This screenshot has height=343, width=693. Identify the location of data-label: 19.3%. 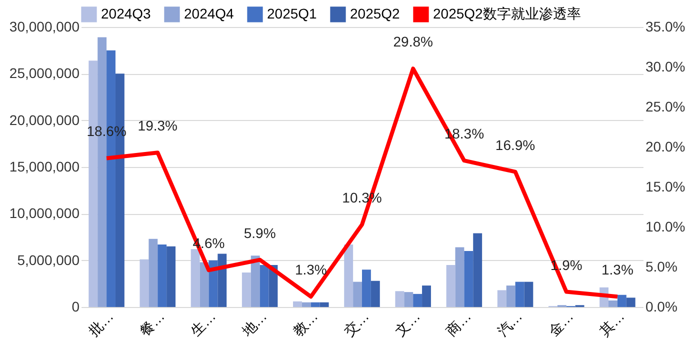
(158, 126).